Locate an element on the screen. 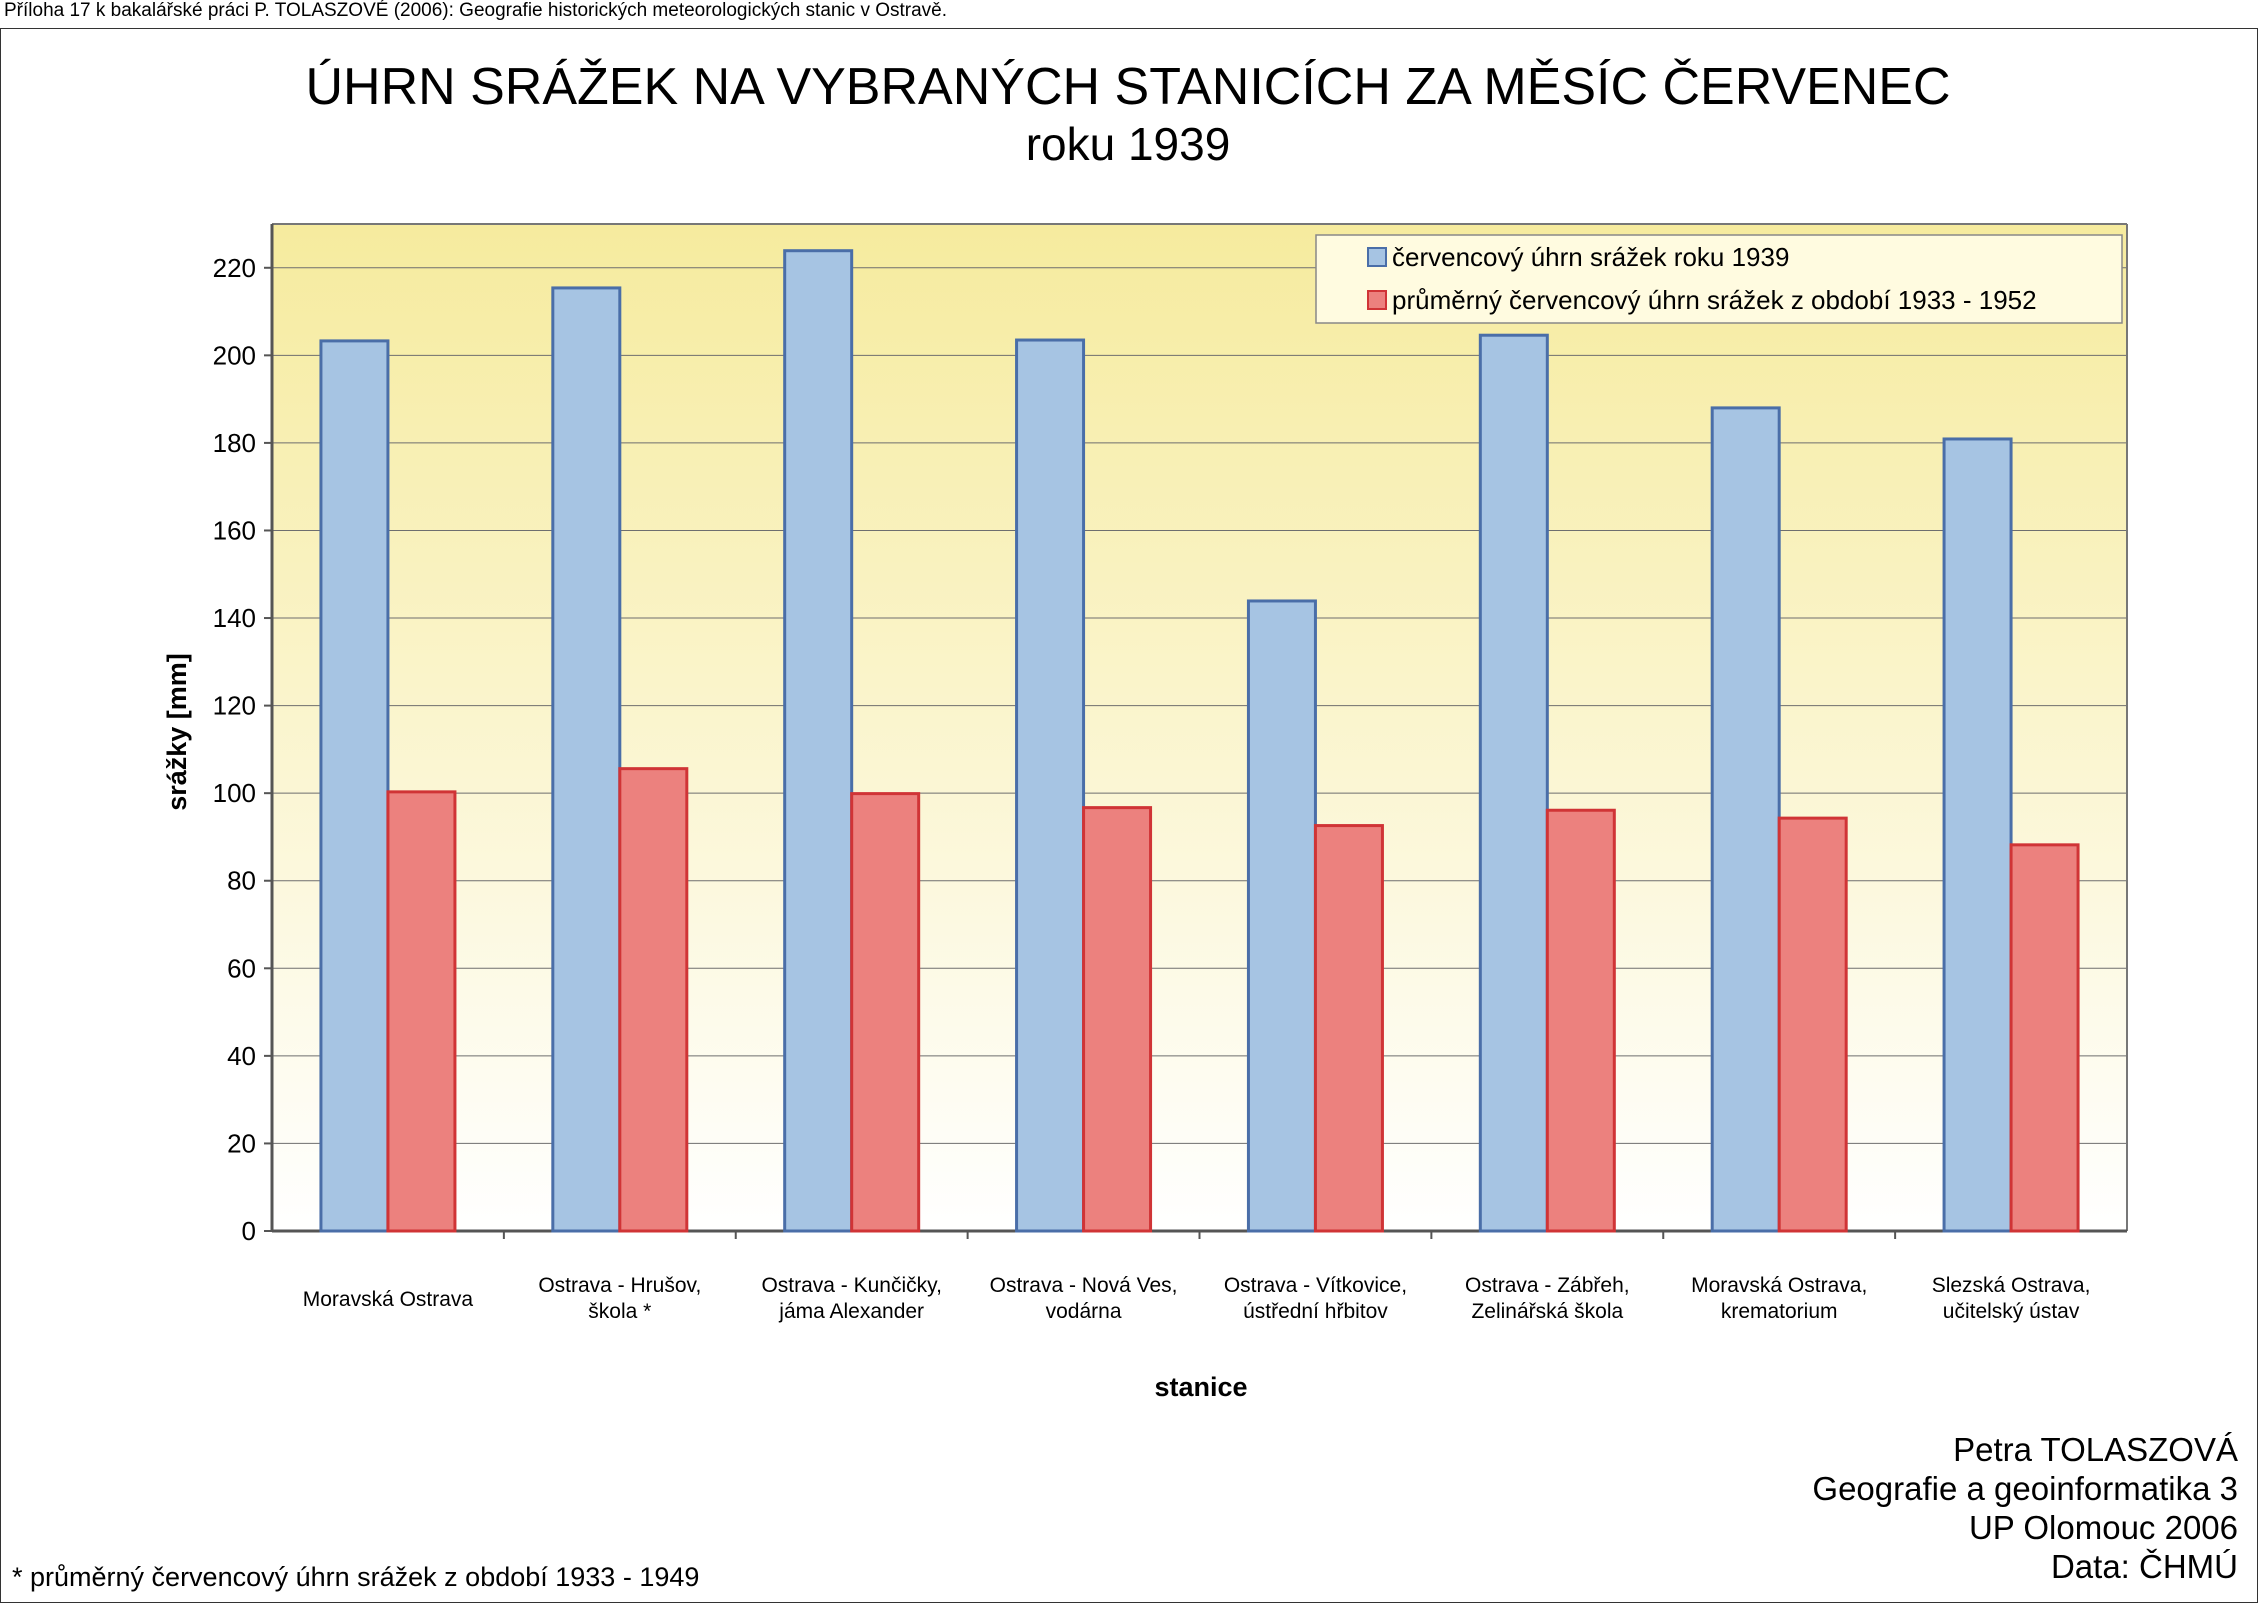 The height and width of the screenshot is (1605, 2260). x-category-label: škola * is located at coordinates (619, 1311).